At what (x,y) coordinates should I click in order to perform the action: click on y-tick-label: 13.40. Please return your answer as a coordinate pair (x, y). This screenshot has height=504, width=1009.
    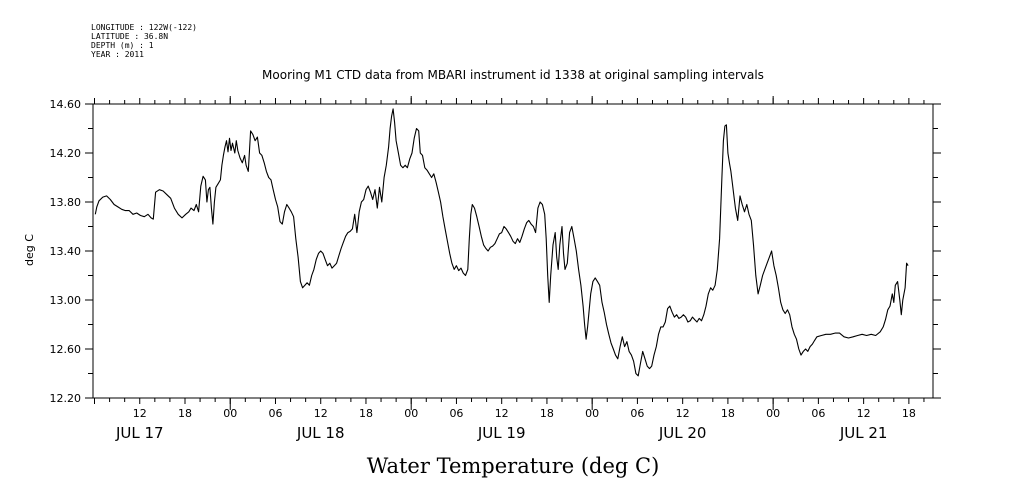
    Looking at the image, I should click on (66, 251).